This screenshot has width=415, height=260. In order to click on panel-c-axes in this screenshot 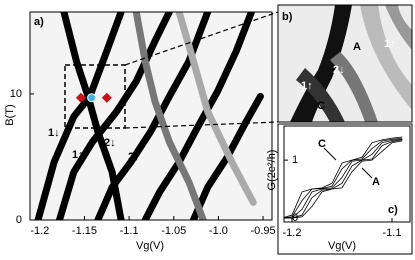, I will do `click(347, 174)`.